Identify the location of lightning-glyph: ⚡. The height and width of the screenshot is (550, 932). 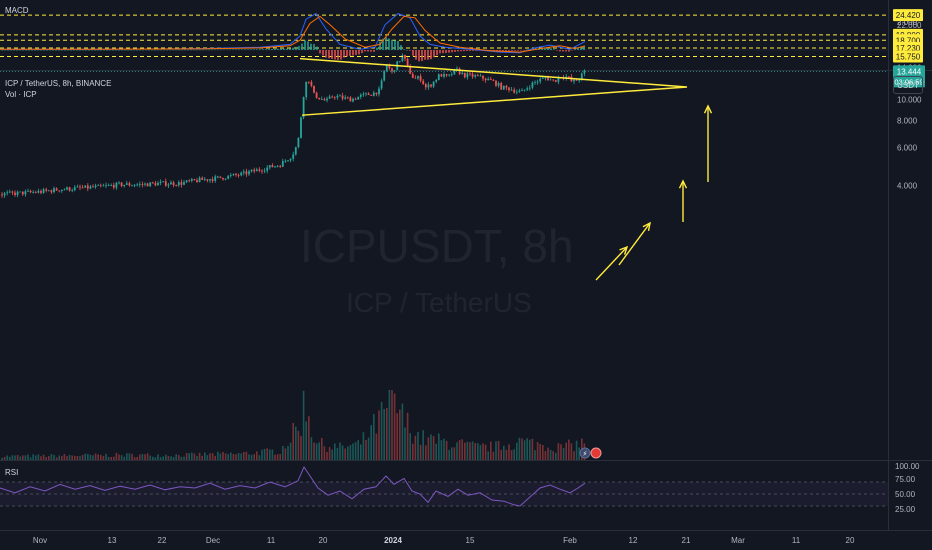
(585, 454).